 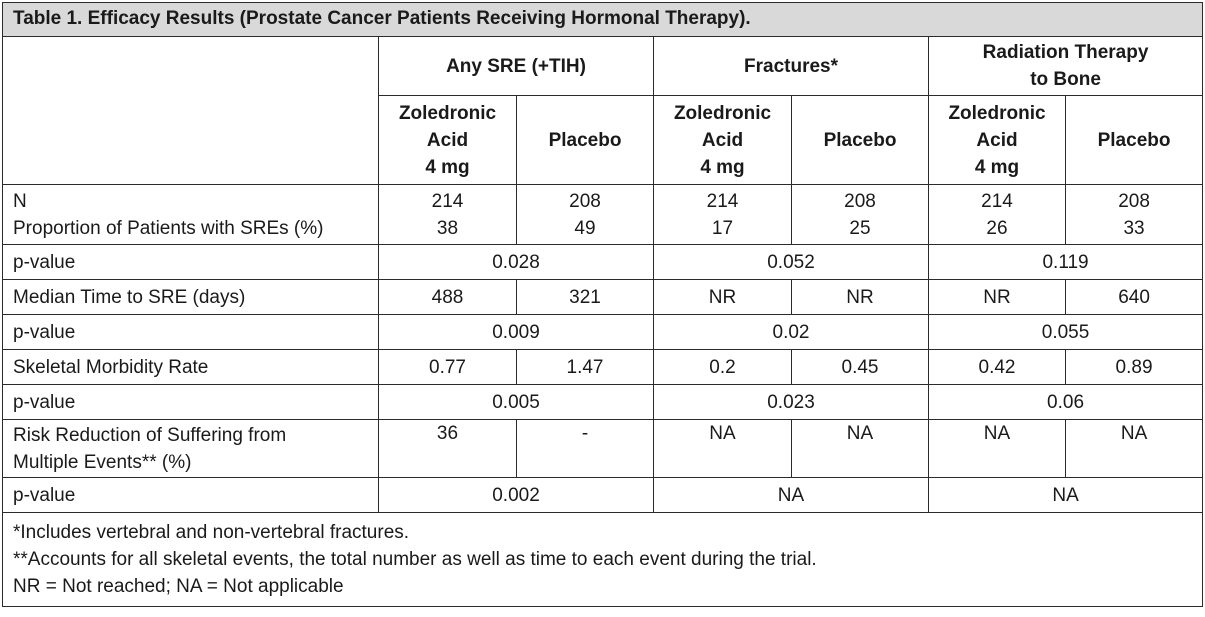 I want to click on cell-risk: 36, so click(x=447, y=448).